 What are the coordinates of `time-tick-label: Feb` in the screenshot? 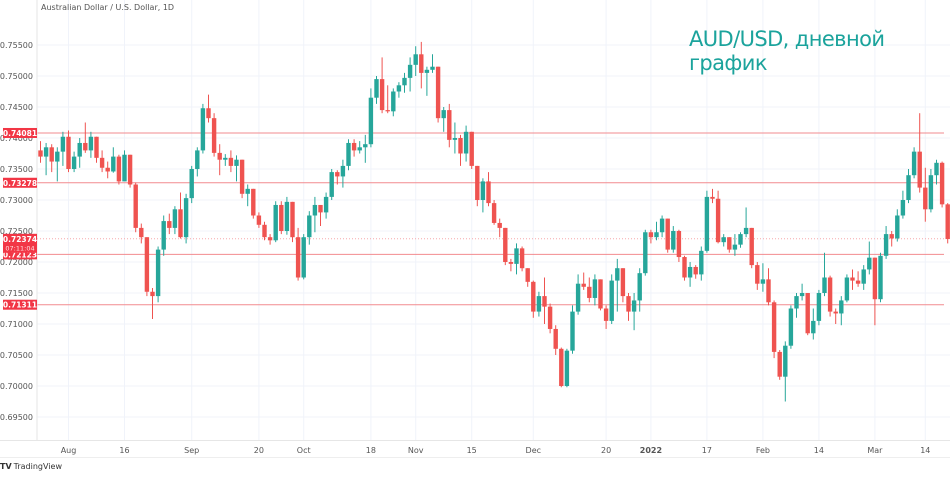 It's located at (763, 450).